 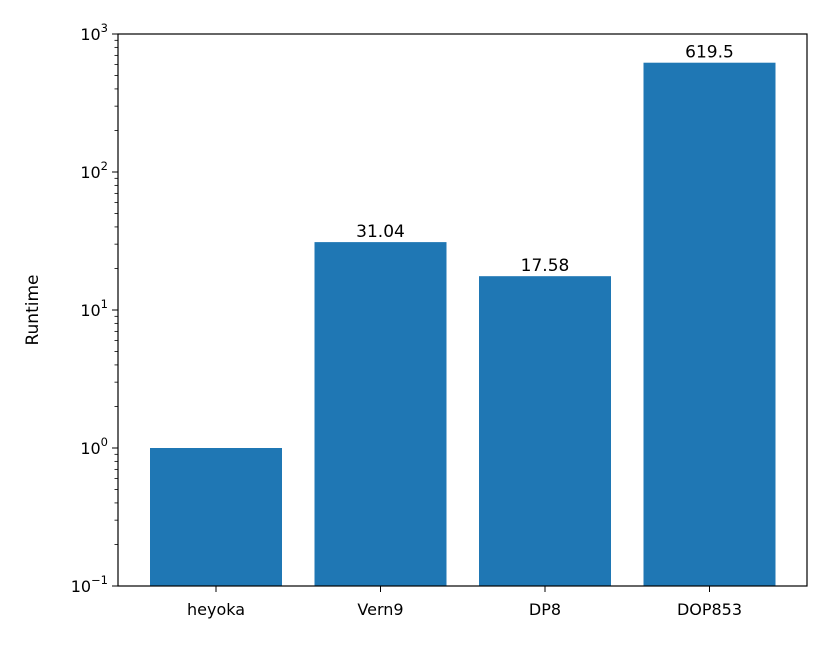 I want to click on y-tick-label: 10², so click(x=94, y=170).